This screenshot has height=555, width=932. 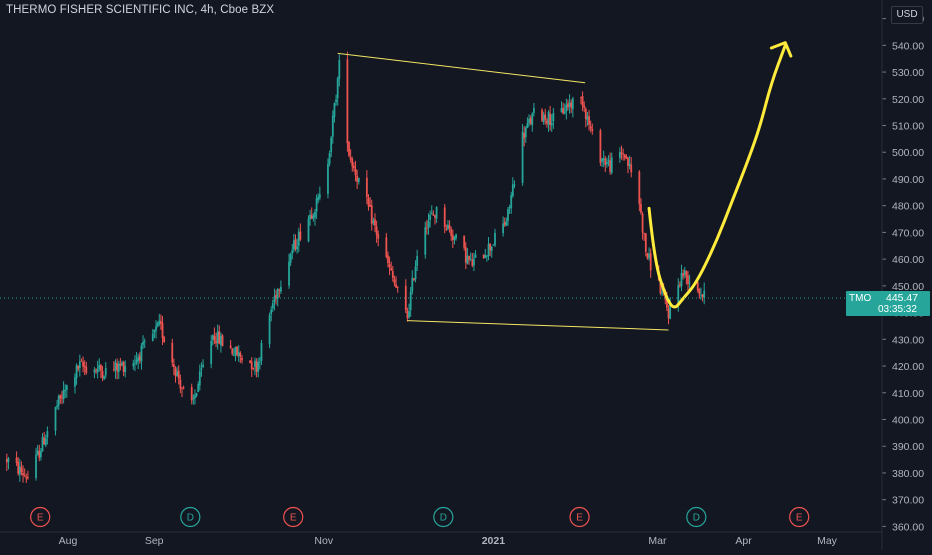 I want to click on event-marker-label: D, so click(x=443, y=518).